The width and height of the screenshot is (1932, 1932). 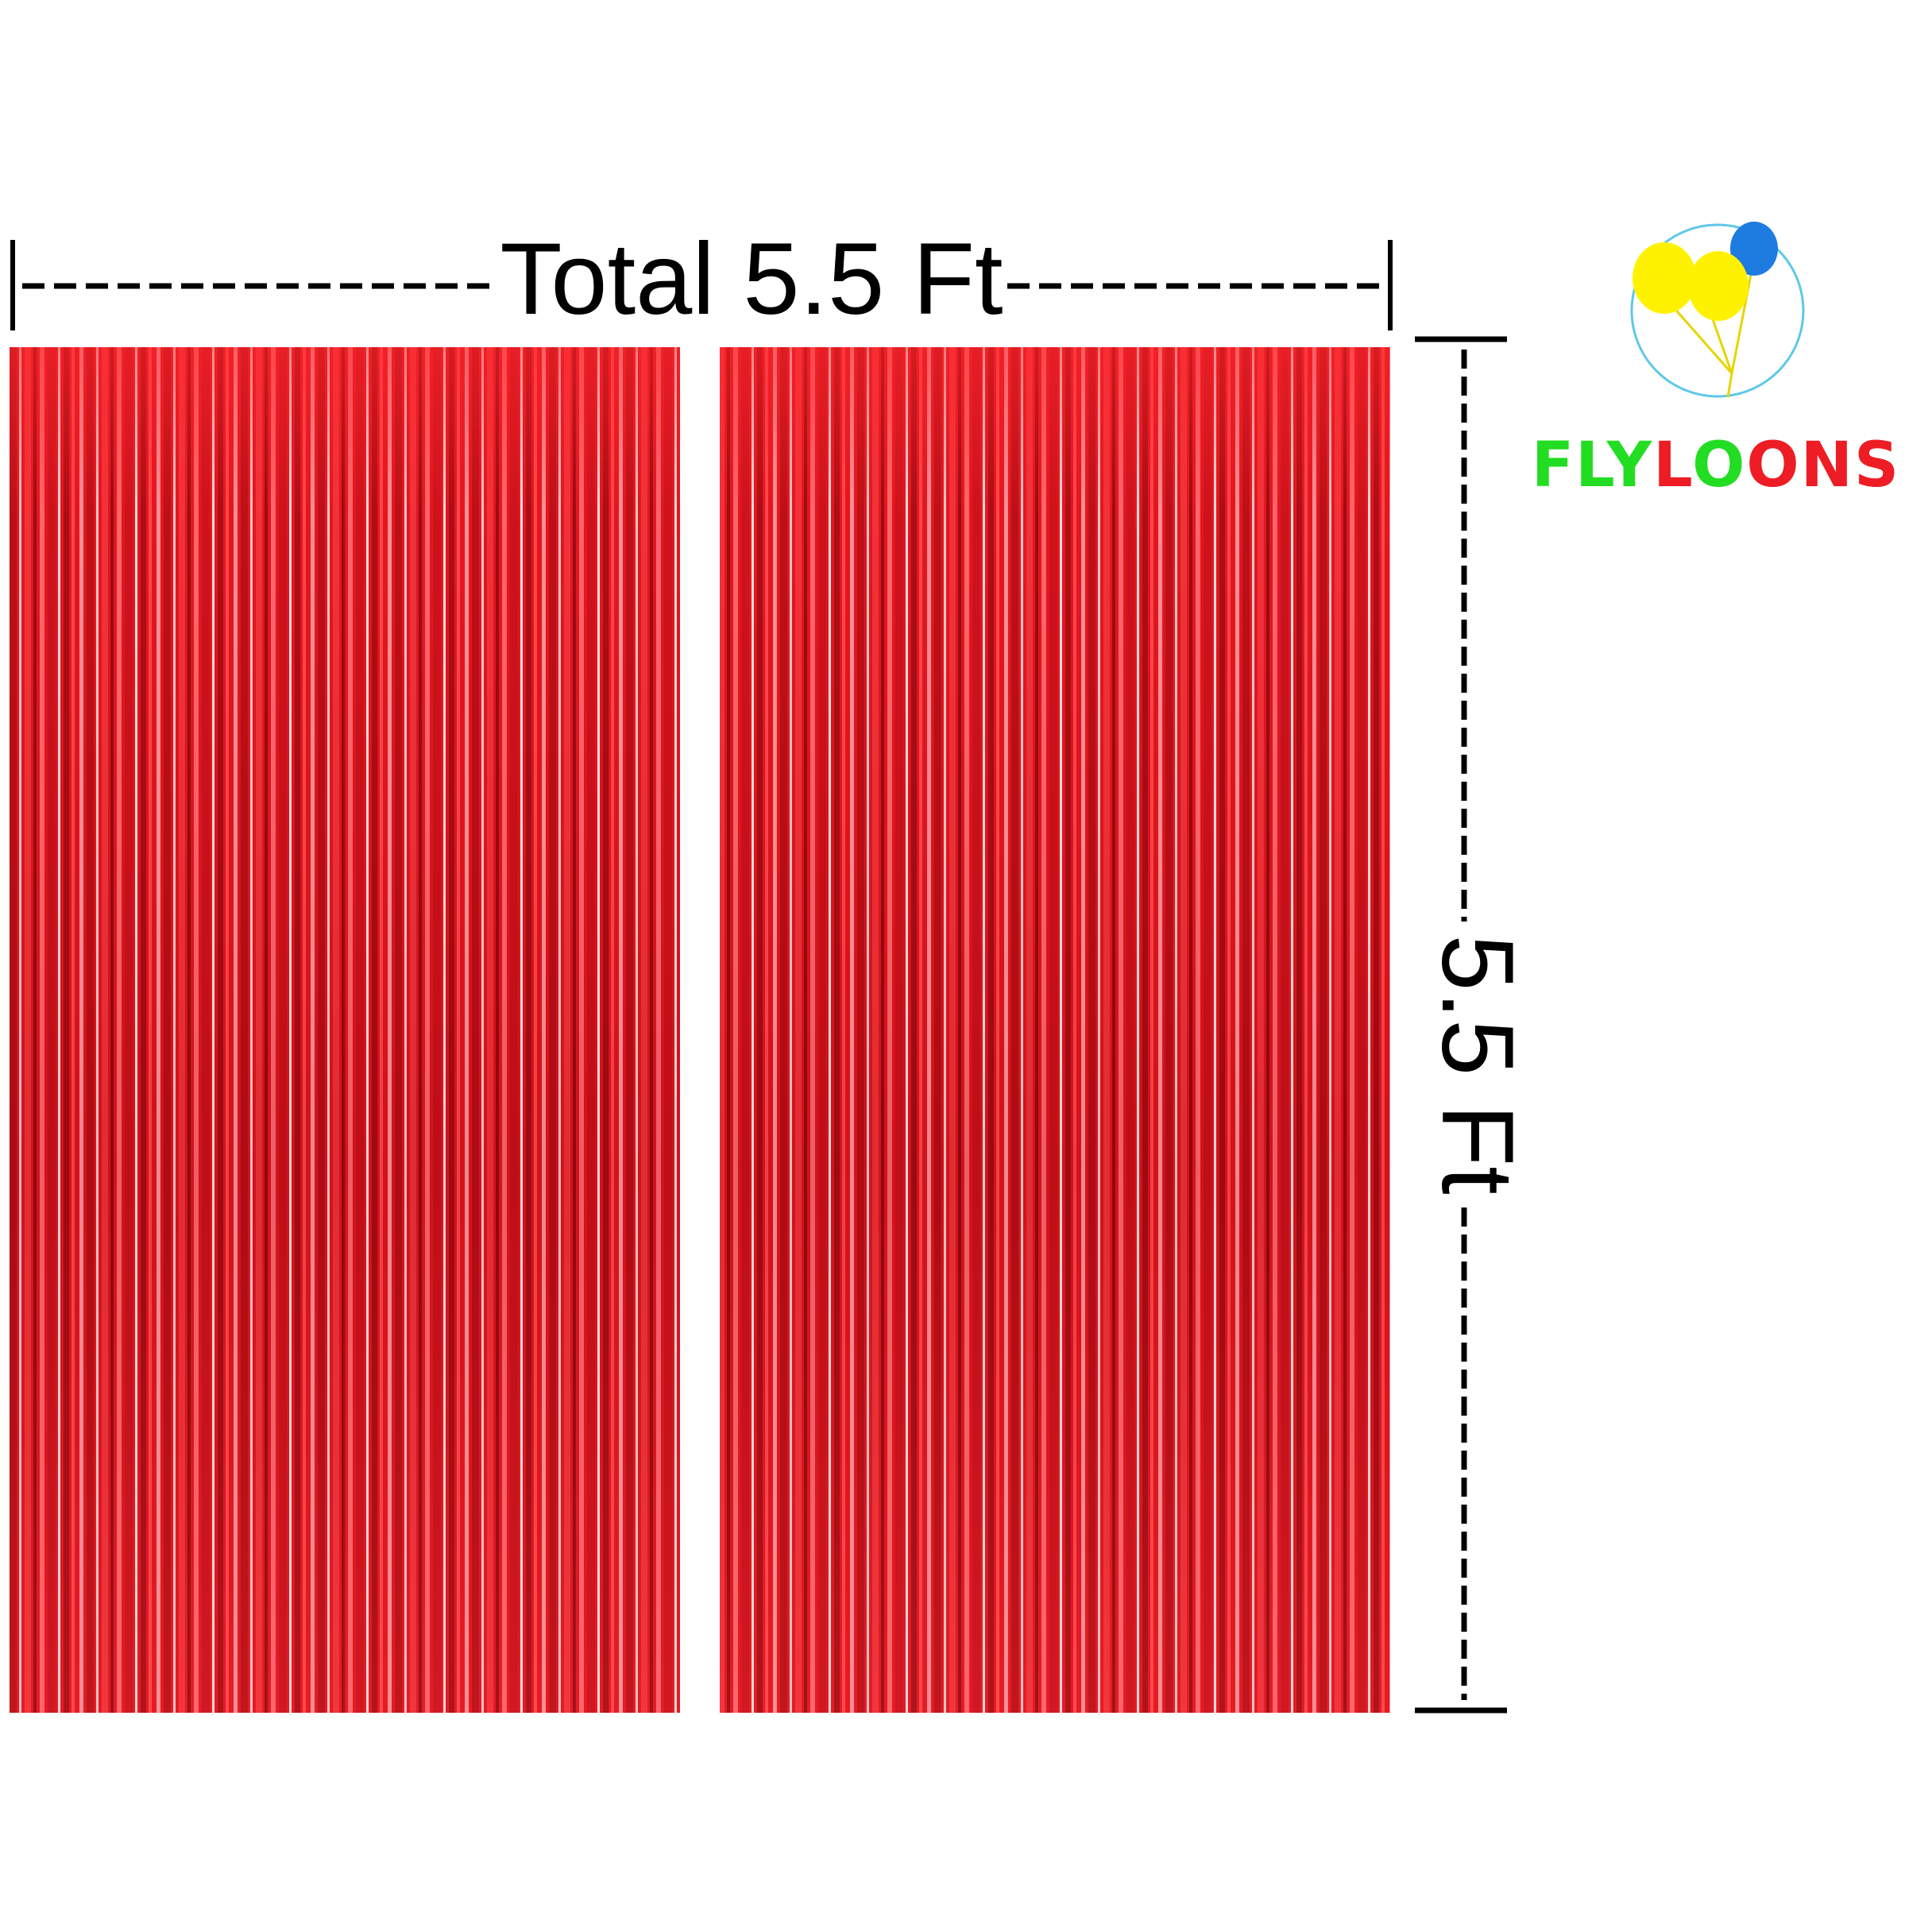 What do you see at coordinates (1477, 1064) in the screenshot?
I see `height-label: 5.5 Ft` at bounding box center [1477, 1064].